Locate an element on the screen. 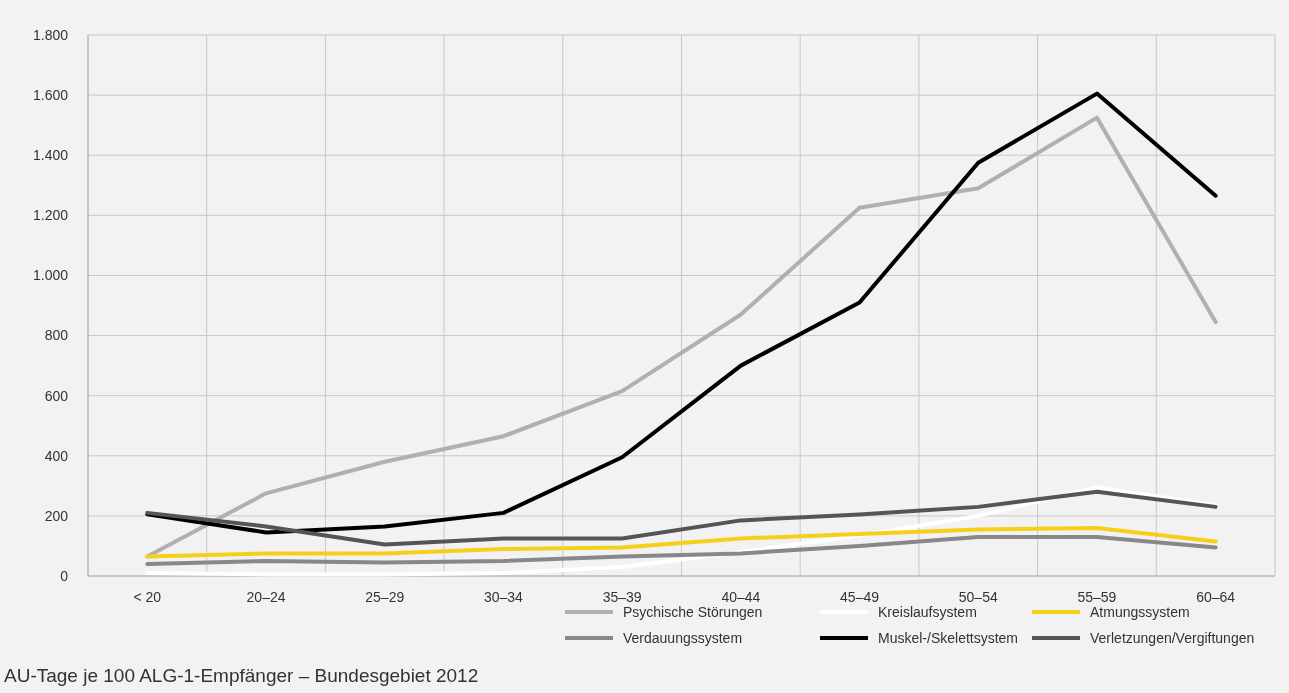  x-tick-label: 40–44 is located at coordinates (741, 597).